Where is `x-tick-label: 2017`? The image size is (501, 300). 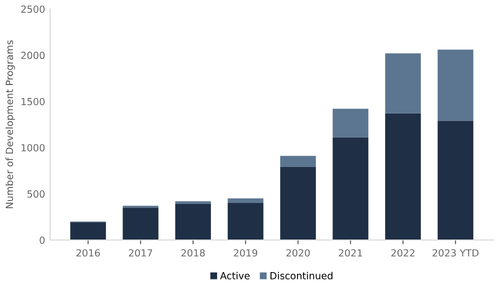 x-tick-label: 2017 is located at coordinates (140, 253).